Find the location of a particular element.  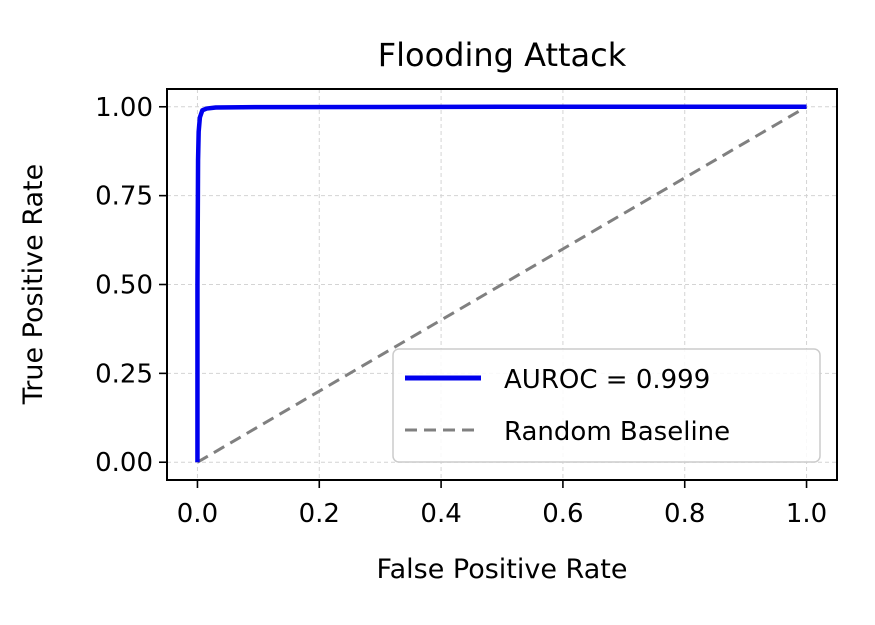

legend-box is located at coordinates (606, 405).